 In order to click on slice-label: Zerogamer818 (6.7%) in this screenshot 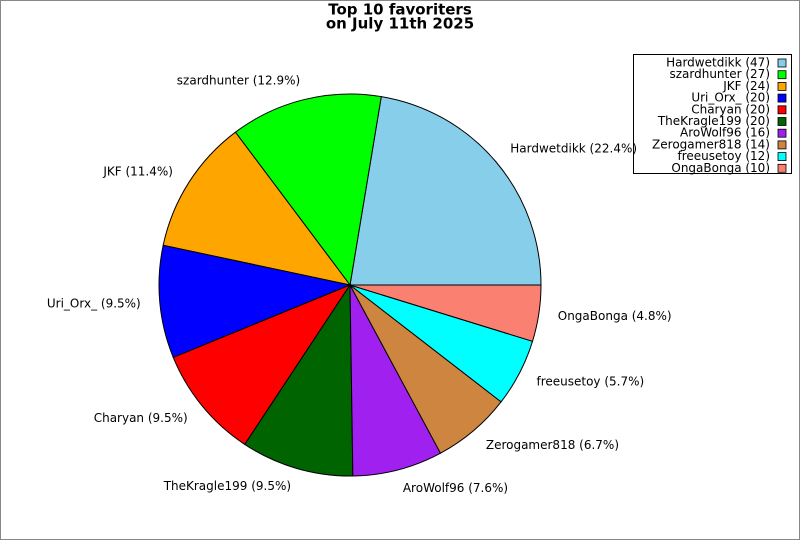, I will do `click(552, 445)`.